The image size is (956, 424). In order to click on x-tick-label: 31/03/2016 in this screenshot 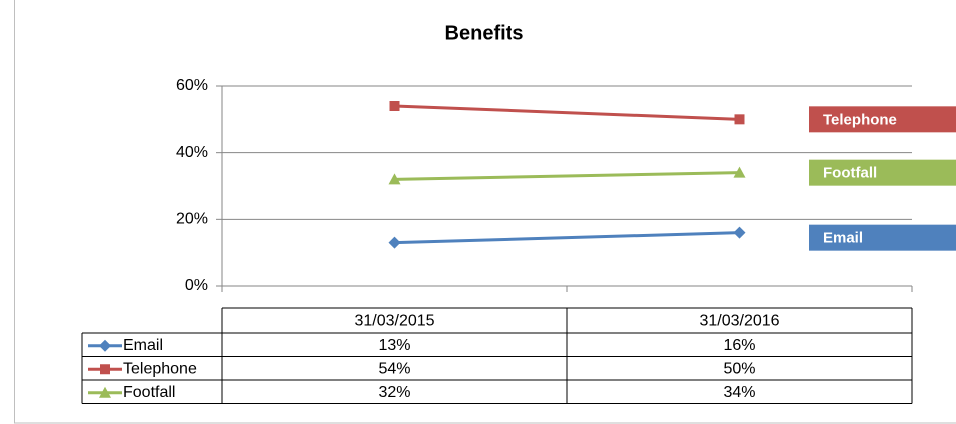, I will do `click(739, 321)`.